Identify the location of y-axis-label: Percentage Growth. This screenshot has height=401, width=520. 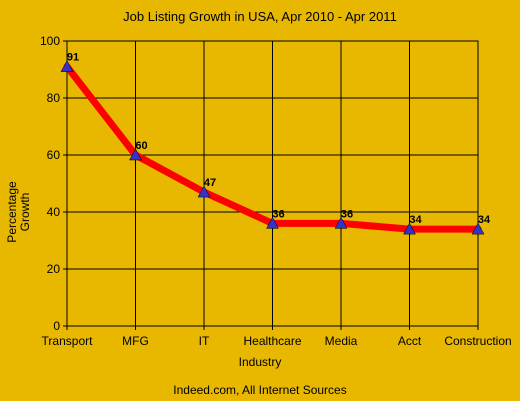
(18, 212).